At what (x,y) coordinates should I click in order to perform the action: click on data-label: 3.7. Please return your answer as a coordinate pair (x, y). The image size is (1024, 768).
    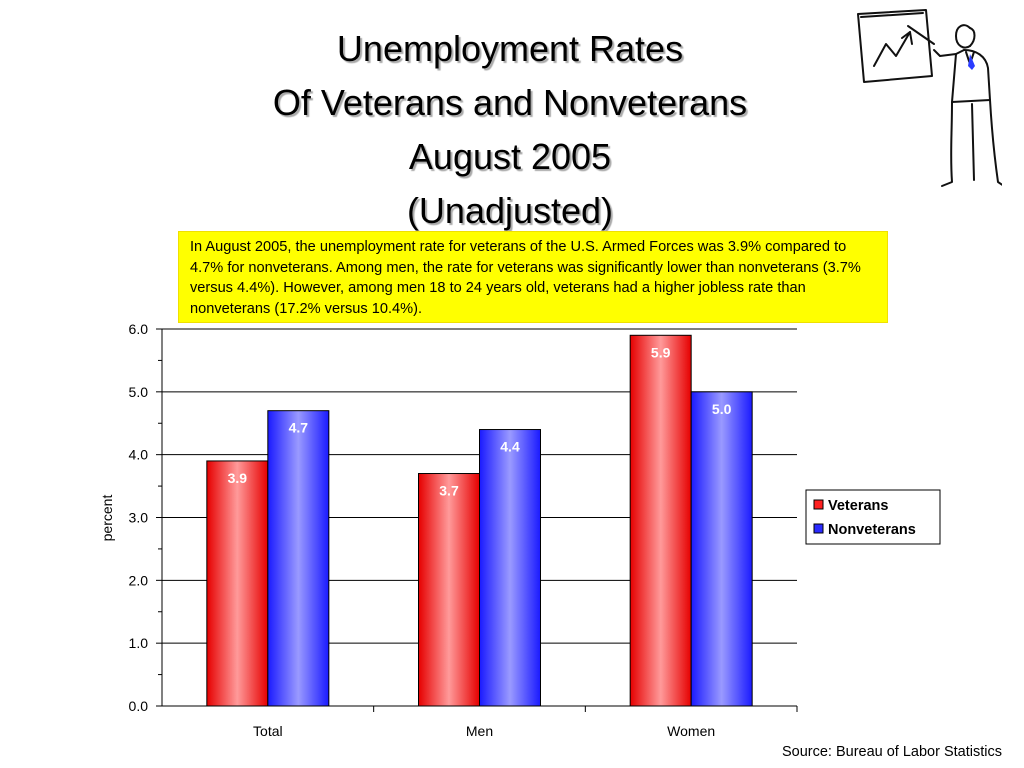
    Looking at the image, I should click on (449, 491).